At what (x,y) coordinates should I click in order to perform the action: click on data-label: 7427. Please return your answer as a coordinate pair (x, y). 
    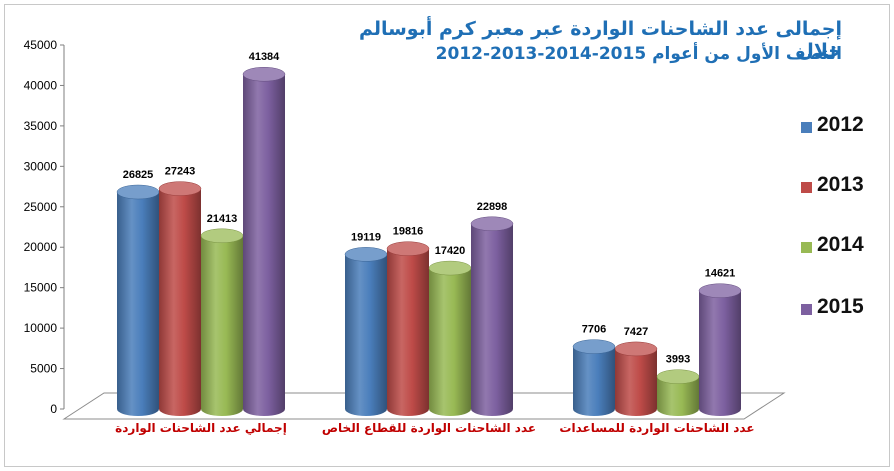
    Looking at the image, I should click on (636, 332).